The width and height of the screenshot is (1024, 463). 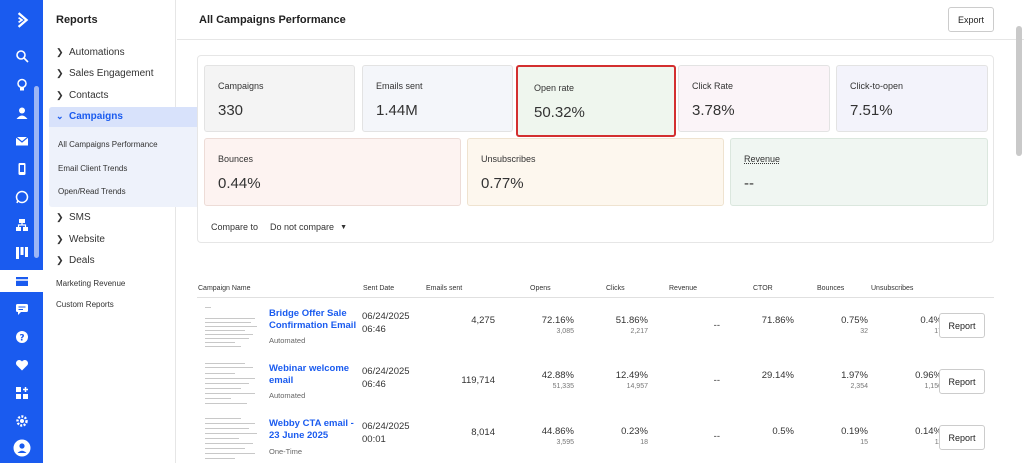 What do you see at coordinates (763, 288) in the screenshot?
I see `col-header-ctor: CTOR` at bounding box center [763, 288].